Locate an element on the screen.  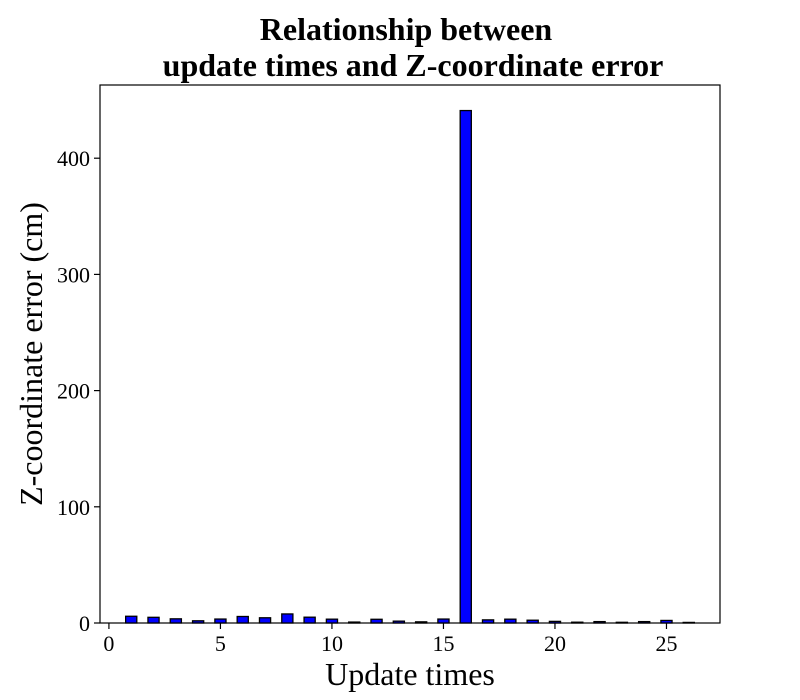
x-tick-label: 5 is located at coordinates (220, 643).